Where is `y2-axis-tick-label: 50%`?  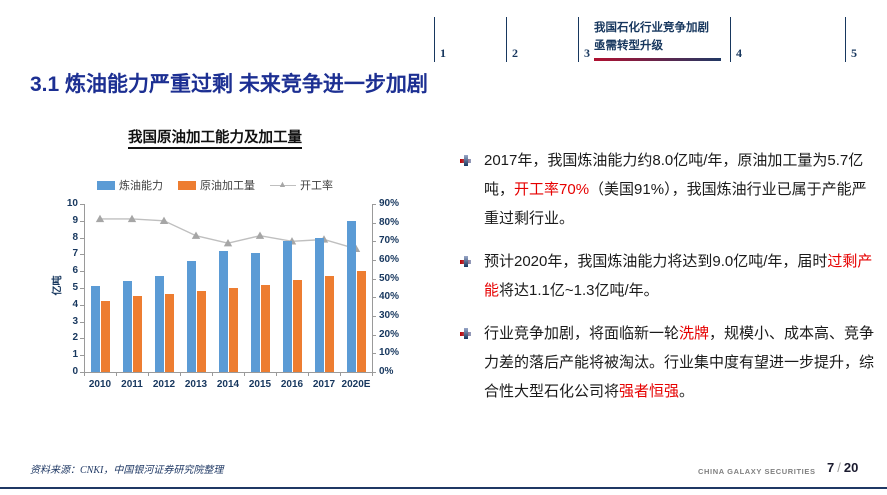
y2-axis-tick-label: 50% is located at coordinates (389, 278).